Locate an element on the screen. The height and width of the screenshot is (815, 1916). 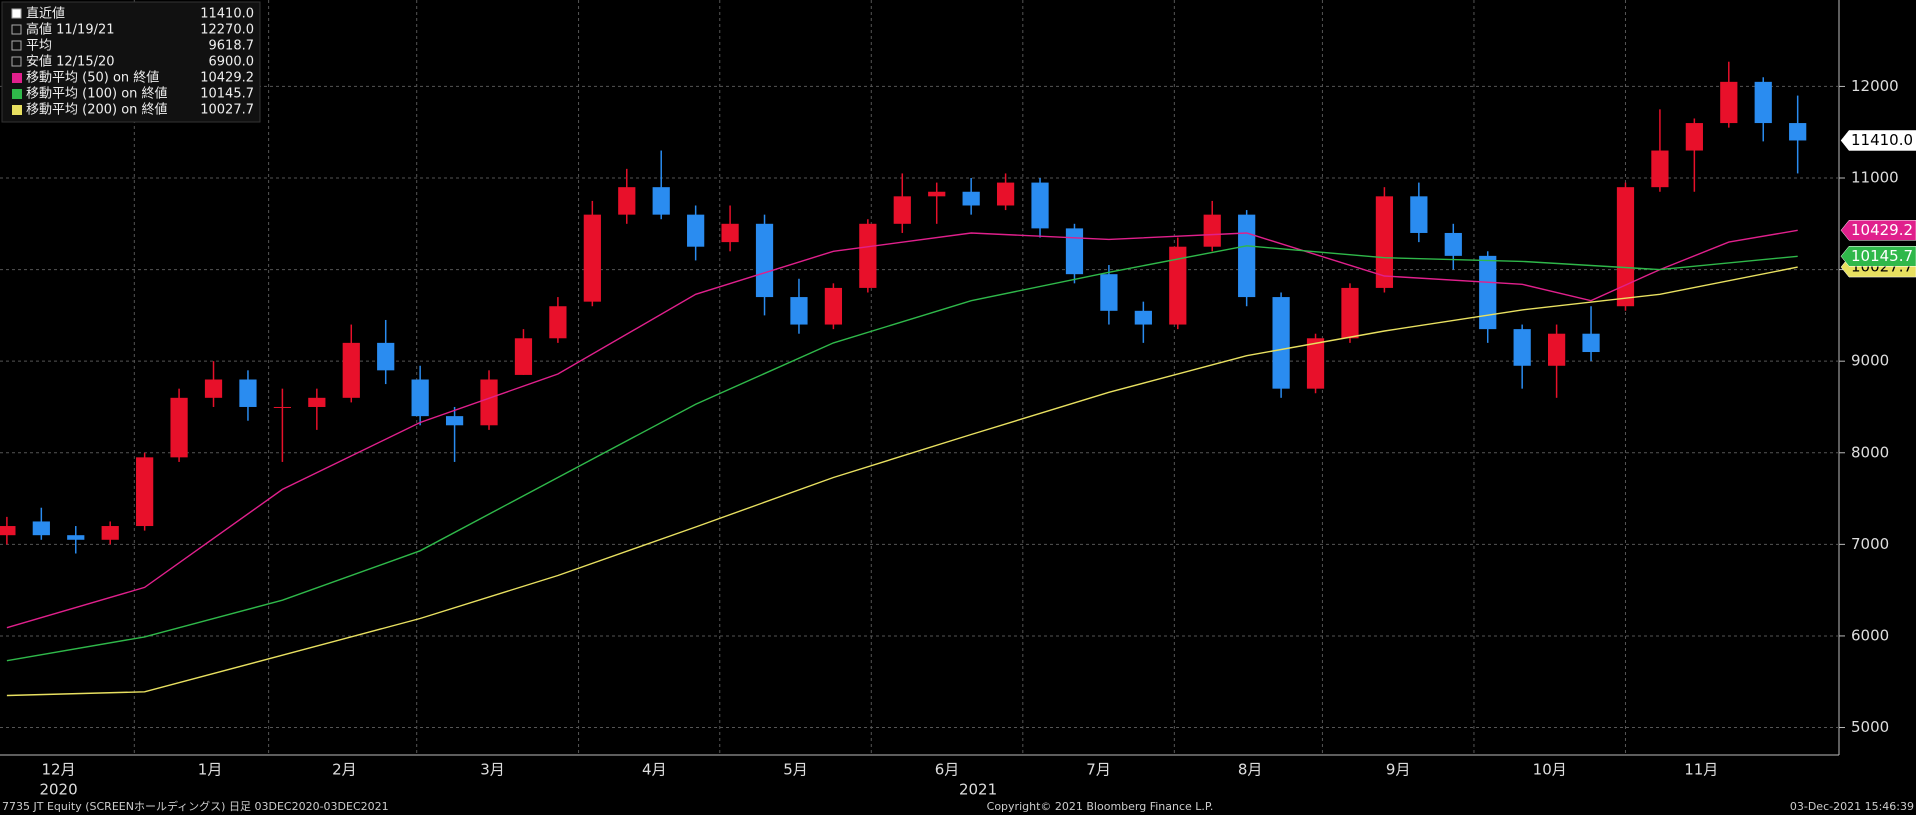
last-tag-box is located at coordinates (1878, 140).